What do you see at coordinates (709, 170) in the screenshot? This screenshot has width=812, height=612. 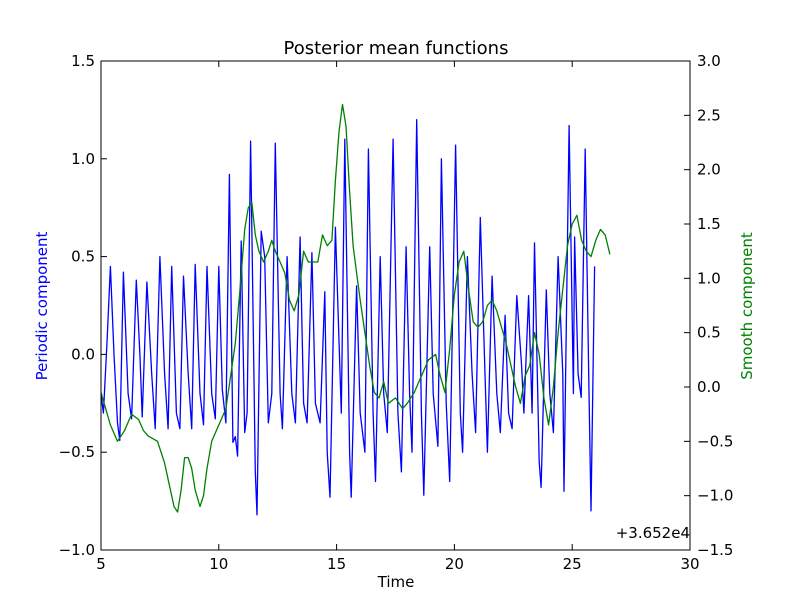 I see `right-y-tick-label: 2.0` at bounding box center [709, 170].